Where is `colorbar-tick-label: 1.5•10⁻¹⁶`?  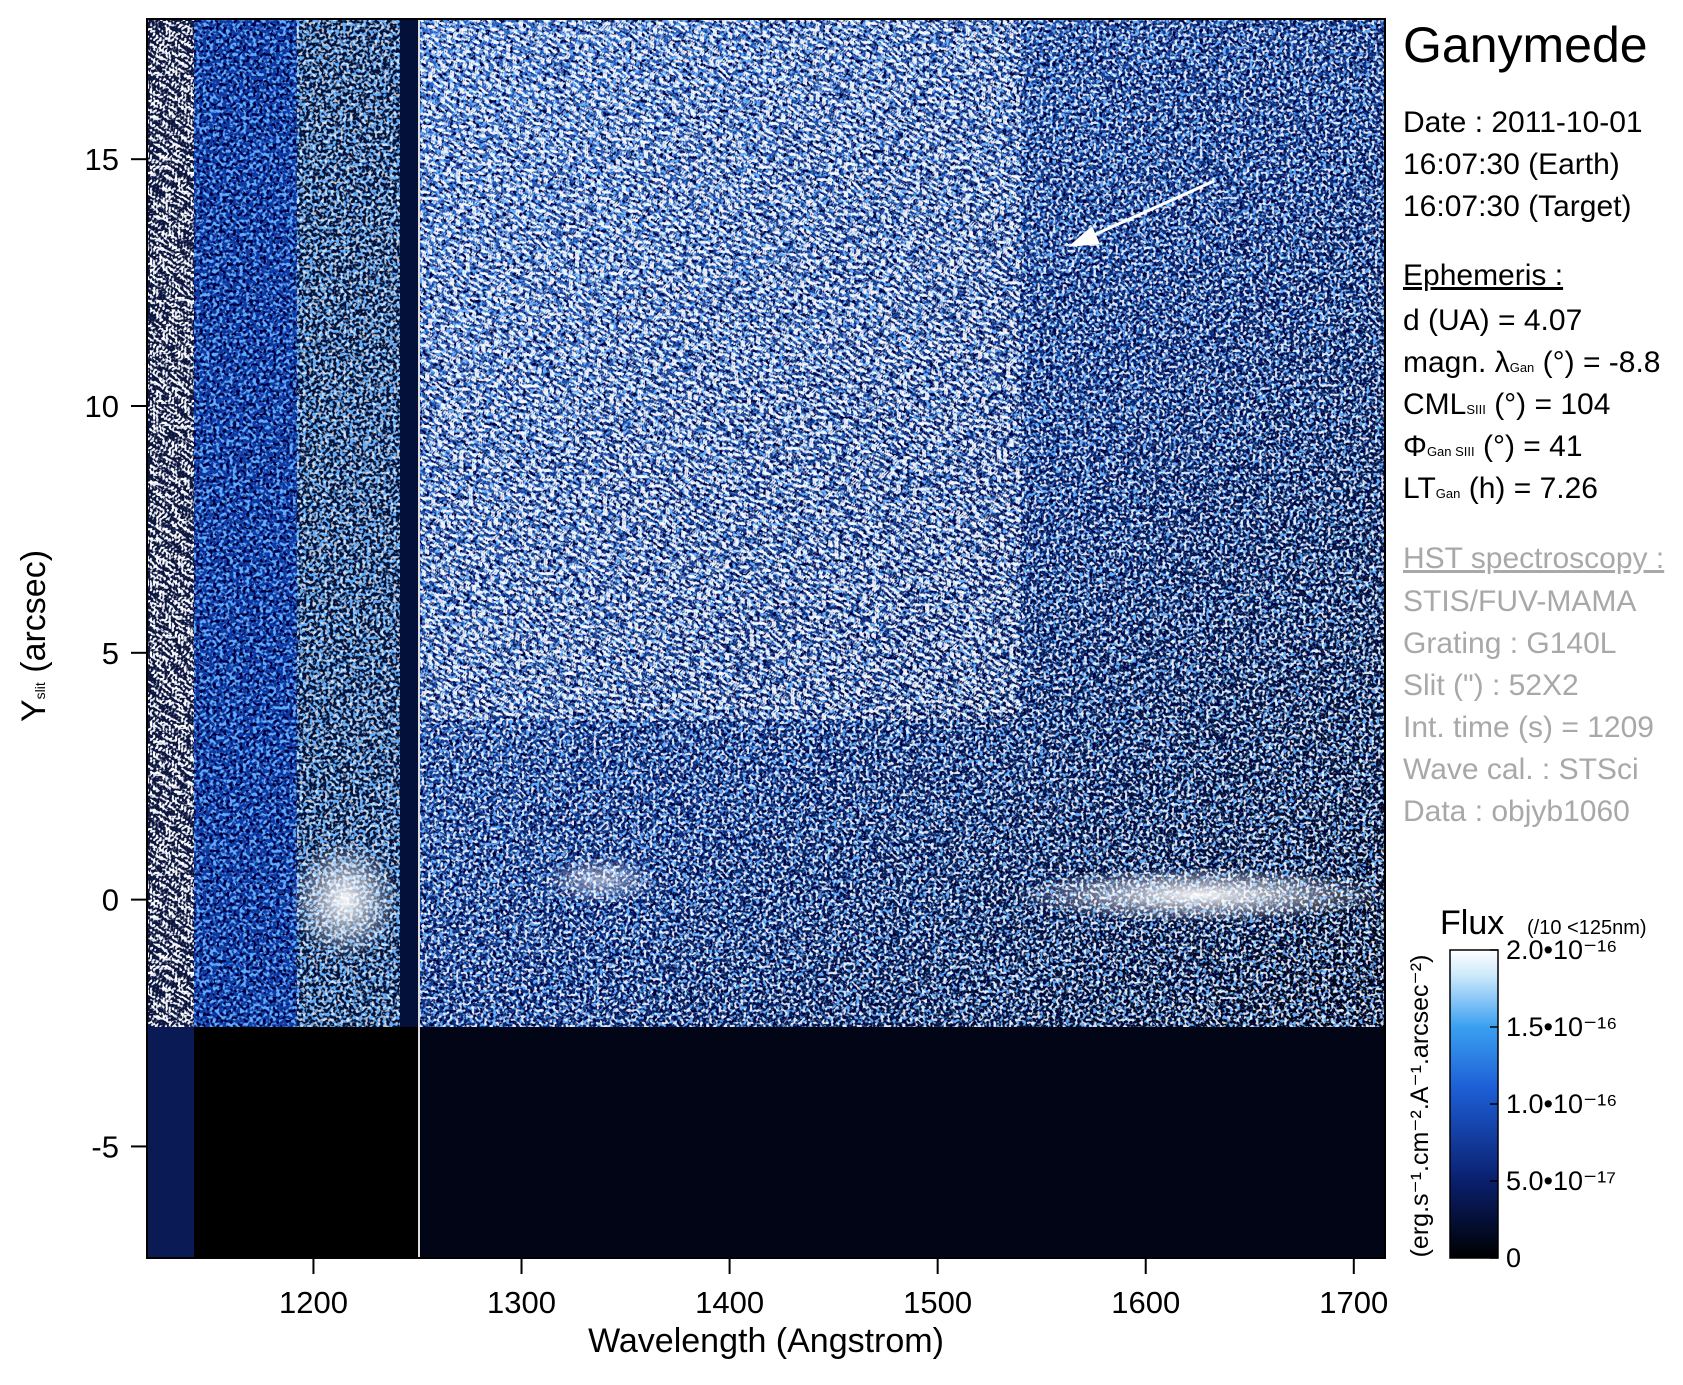 colorbar-tick-label: 1.5•10⁻¹⁶ is located at coordinates (1561, 1027).